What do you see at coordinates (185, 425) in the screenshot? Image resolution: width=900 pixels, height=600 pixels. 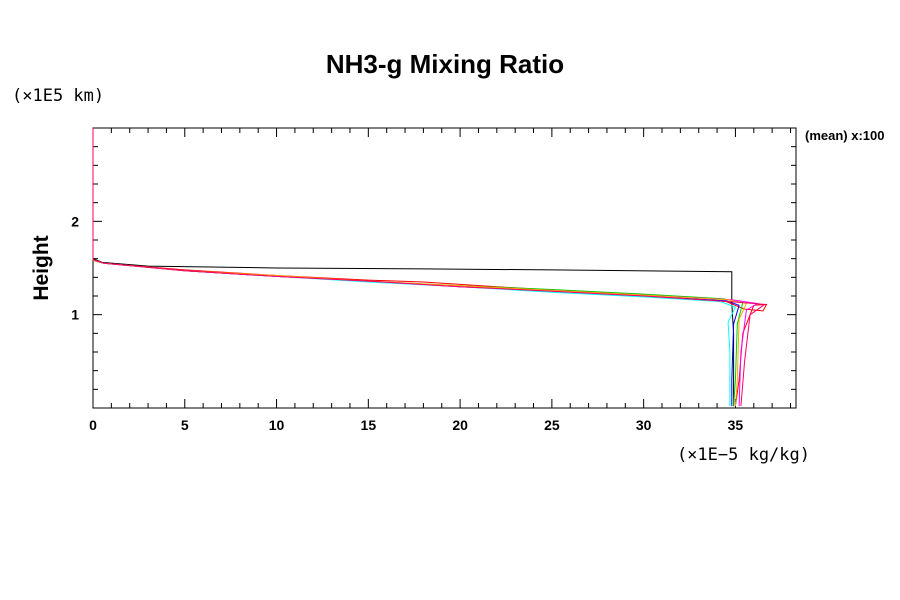 I see `x-tick-label: 5` at bounding box center [185, 425].